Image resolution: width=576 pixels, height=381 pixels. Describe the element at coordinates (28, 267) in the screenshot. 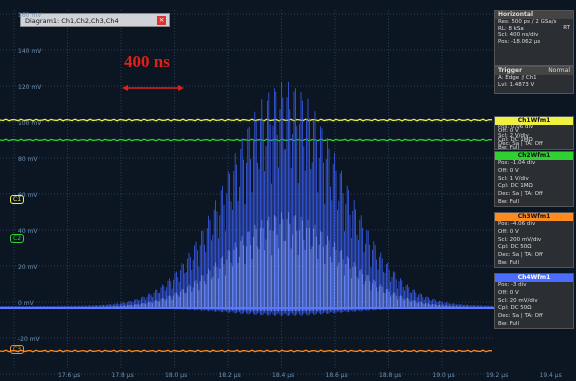

I see `y-axis-label: 20 mV` at that location.